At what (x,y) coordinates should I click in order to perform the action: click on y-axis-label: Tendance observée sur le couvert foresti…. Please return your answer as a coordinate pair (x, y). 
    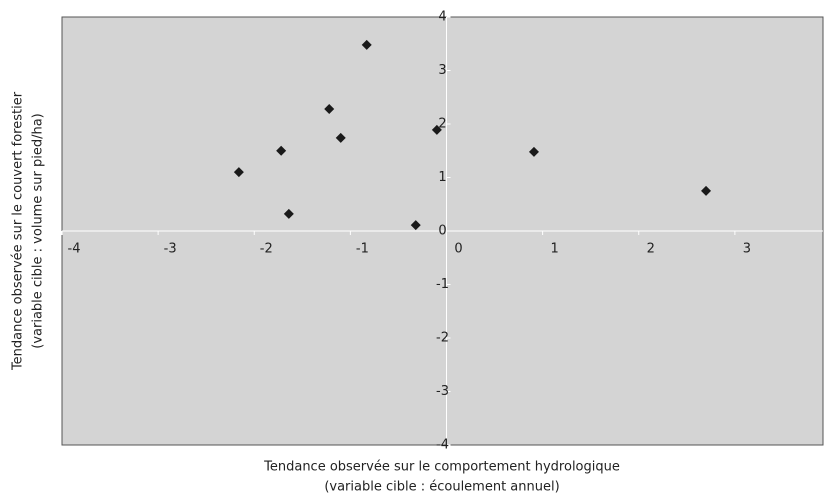
    Looking at the image, I should click on (18, 231).